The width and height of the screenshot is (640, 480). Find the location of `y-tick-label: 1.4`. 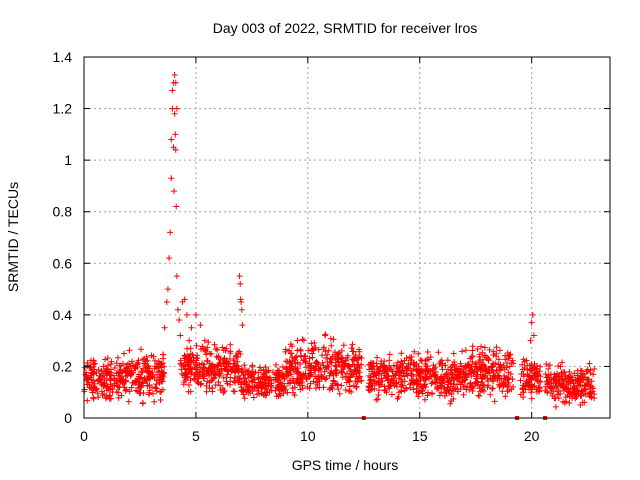

y-tick-label: 1.4 is located at coordinates (63, 57).